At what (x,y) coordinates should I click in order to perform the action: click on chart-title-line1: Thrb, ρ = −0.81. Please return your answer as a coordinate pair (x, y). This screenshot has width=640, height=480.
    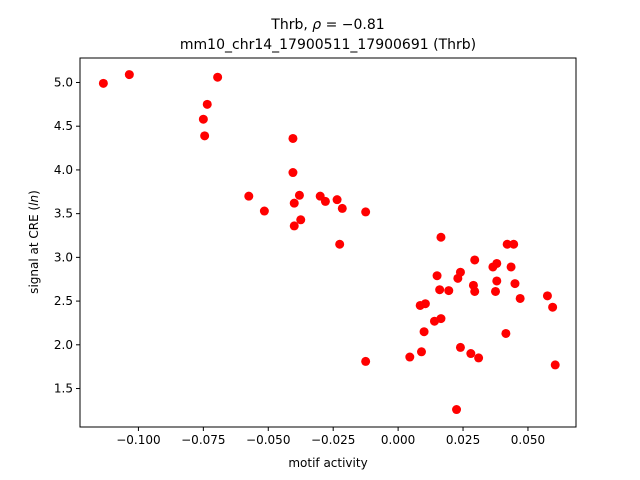
    Looking at the image, I should click on (327, 25).